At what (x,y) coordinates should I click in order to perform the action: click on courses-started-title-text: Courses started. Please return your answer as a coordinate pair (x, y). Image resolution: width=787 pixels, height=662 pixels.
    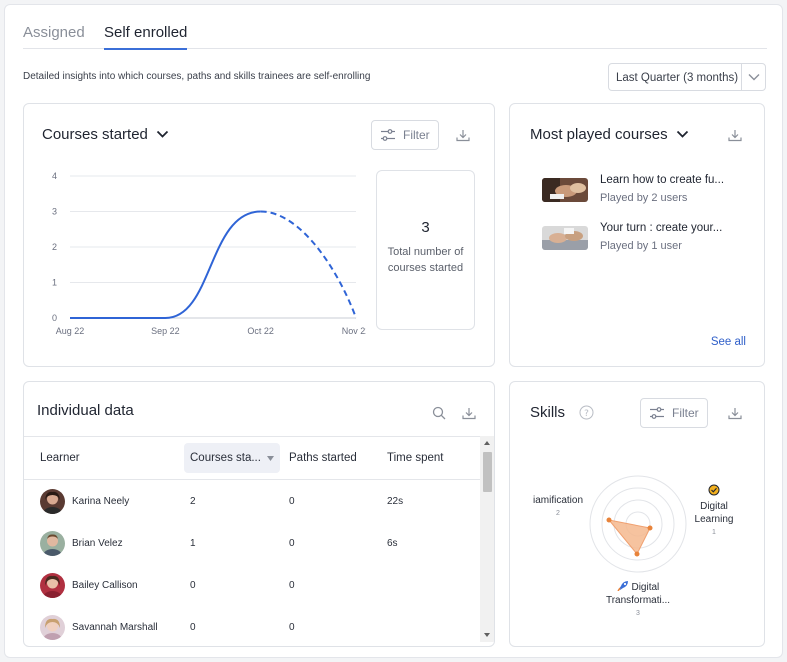
    Looking at the image, I should click on (95, 134).